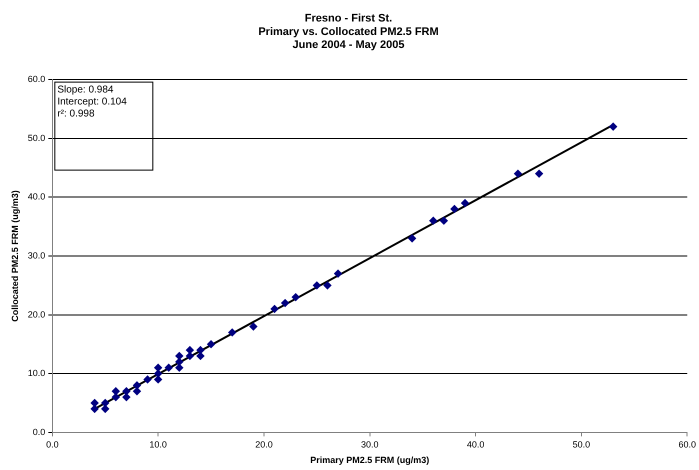 This screenshot has height=470, width=699. Describe the element at coordinates (92, 102) in the screenshot. I see `annotation: Slope: 0.984 Intercept: 0.104 r²: 0.998` at that location.